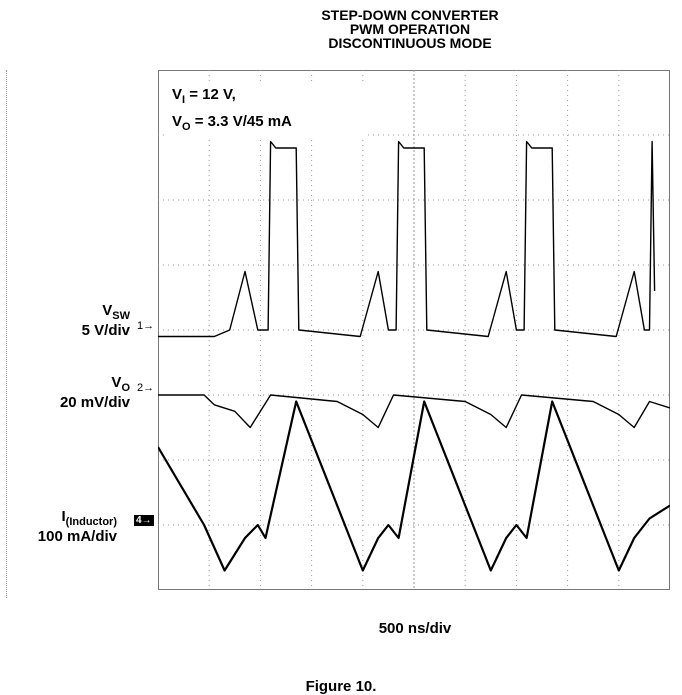 The height and width of the screenshot is (695, 682). I want to click on conditions-note: VI = 12 V, VO = 3.3 V/45 mA, so click(267, 111).